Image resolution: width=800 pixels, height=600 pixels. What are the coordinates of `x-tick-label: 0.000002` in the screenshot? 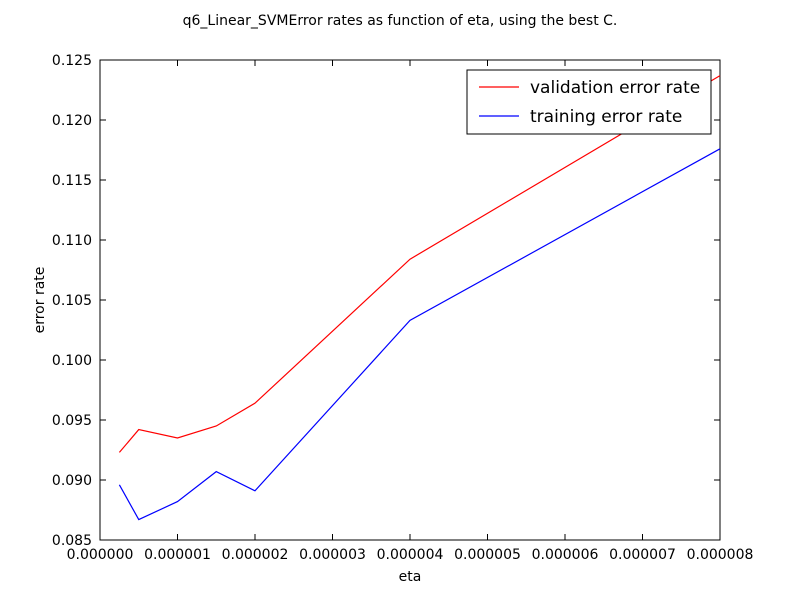 It's located at (255, 555).